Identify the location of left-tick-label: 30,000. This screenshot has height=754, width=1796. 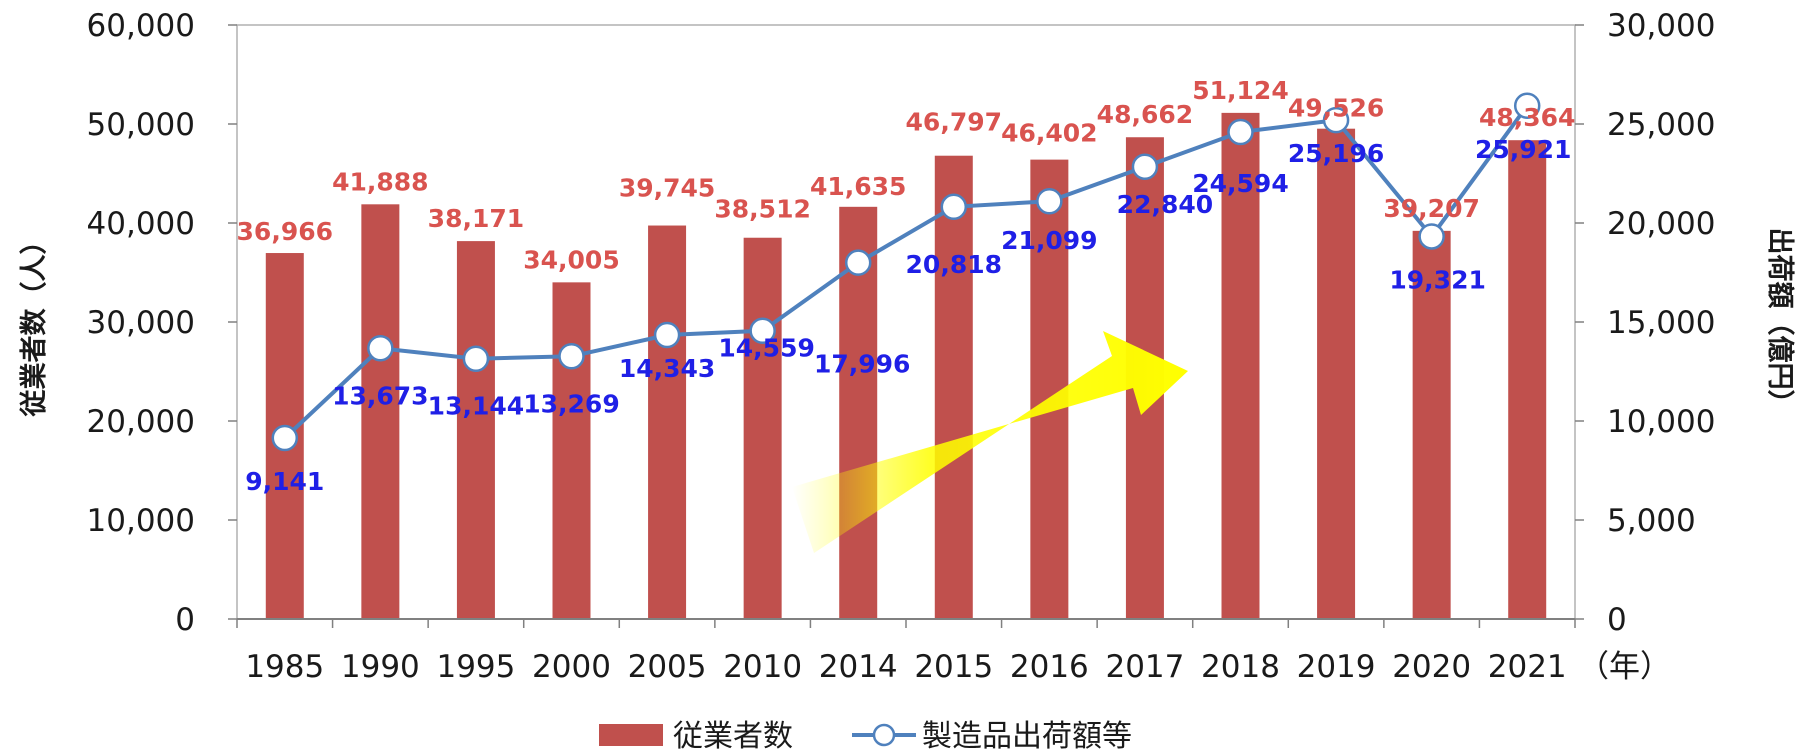
(141, 323).